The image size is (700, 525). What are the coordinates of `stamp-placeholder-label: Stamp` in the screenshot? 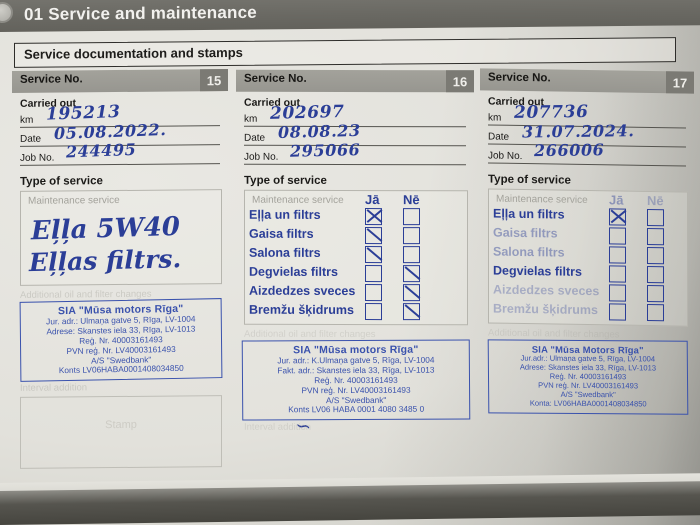 It's located at (121, 425).